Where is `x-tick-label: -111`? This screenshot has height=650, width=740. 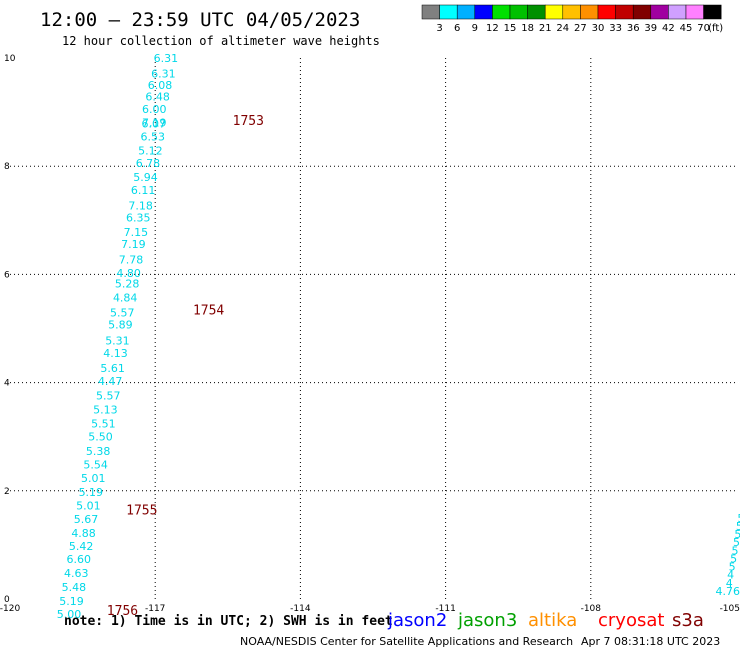
x-tick-label: -111 is located at coordinates (445, 609).